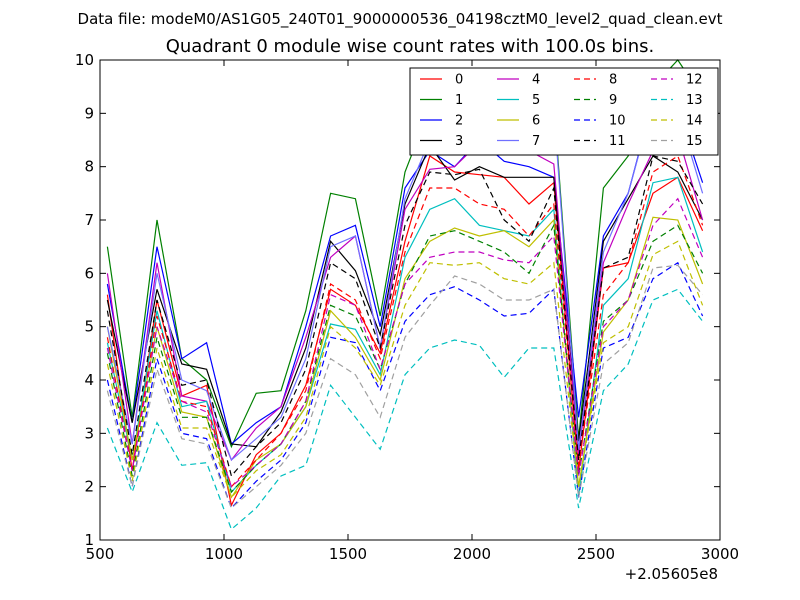 Image resolution: width=800 pixels, height=600 pixels. I want to click on legend-label-1: 1, so click(459, 100).